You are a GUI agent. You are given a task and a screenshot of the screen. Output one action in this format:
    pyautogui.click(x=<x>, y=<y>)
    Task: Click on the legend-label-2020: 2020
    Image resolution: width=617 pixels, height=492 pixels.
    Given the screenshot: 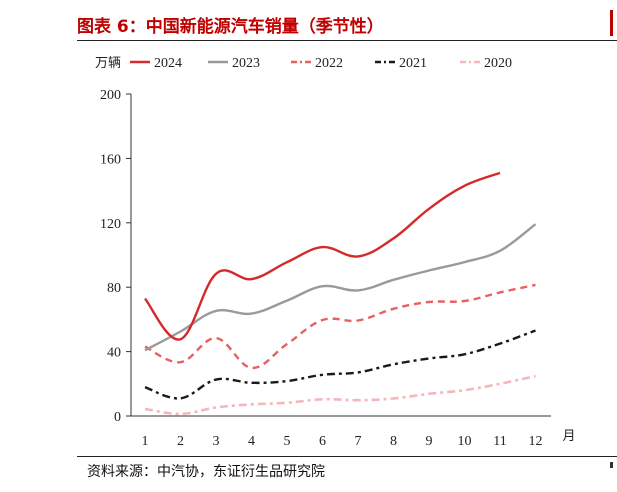 What is the action you would take?
    pyautogui.click(x=498, y=63)
    